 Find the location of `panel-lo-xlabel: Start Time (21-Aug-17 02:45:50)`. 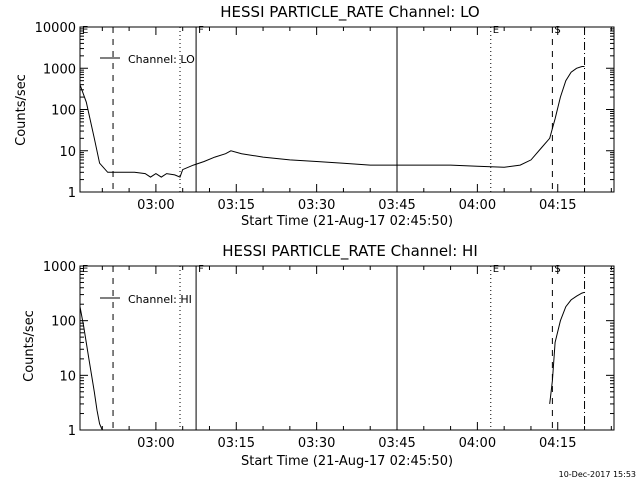

panel-lo-xlabel: Start Time (21-Aug-17 02:45:50) is located at coordinates (347, 221).